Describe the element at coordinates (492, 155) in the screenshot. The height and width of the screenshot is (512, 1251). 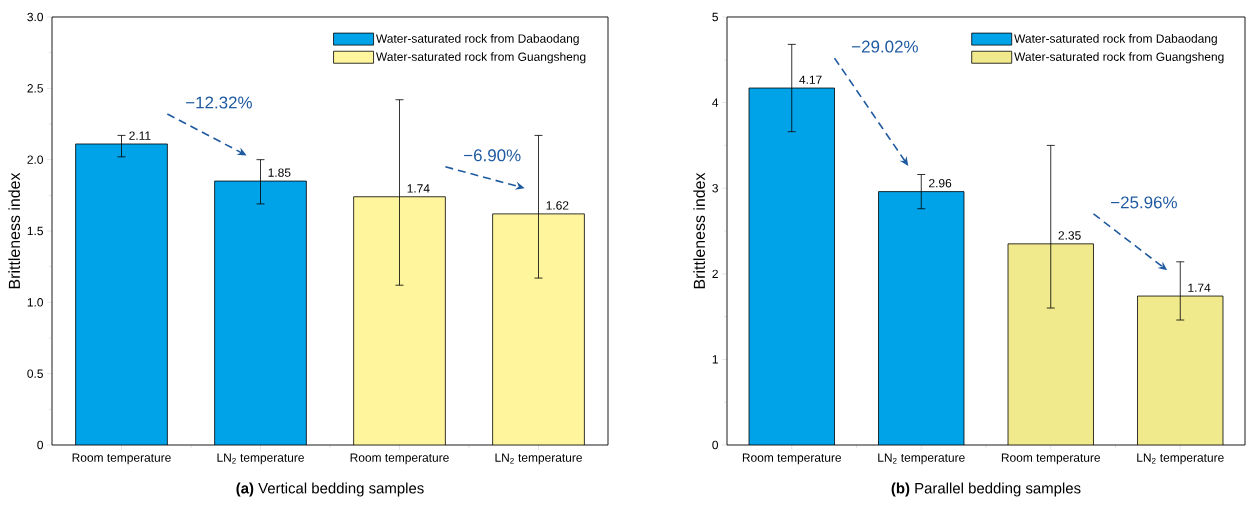
I see `annotation: −6.90%` at that location.